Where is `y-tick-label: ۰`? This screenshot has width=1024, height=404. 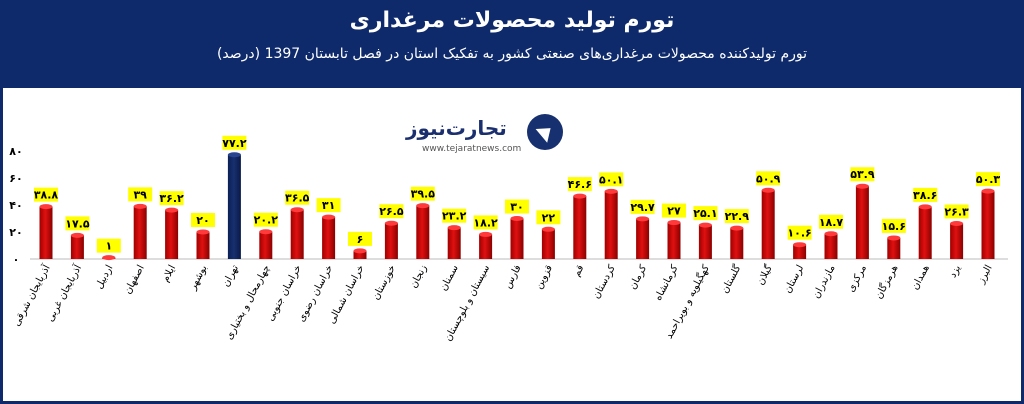 y-tick-label: ۰ is located at coordinates (16, 259).